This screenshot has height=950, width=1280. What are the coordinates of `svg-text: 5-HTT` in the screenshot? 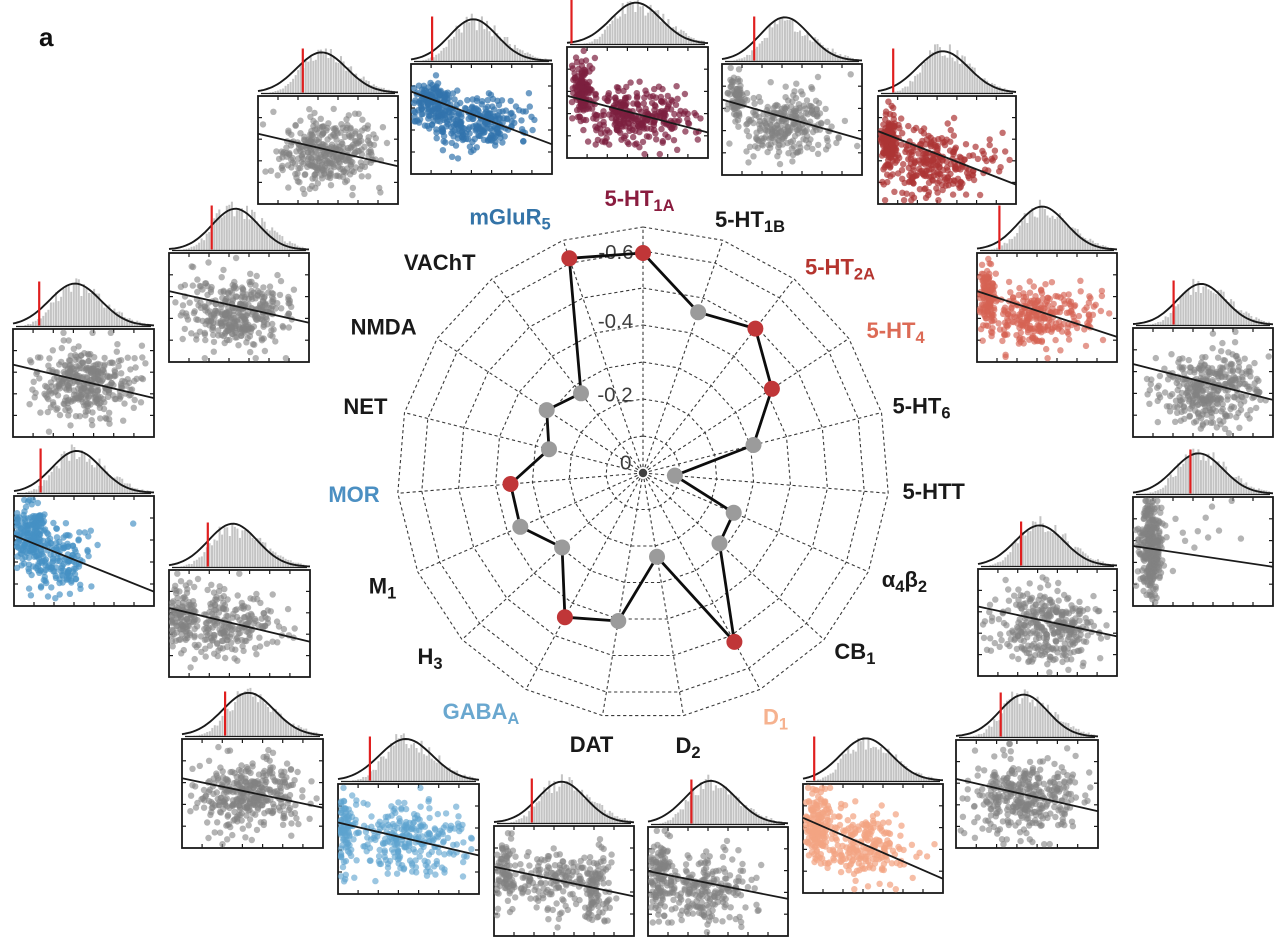 It's located at (934, 491).